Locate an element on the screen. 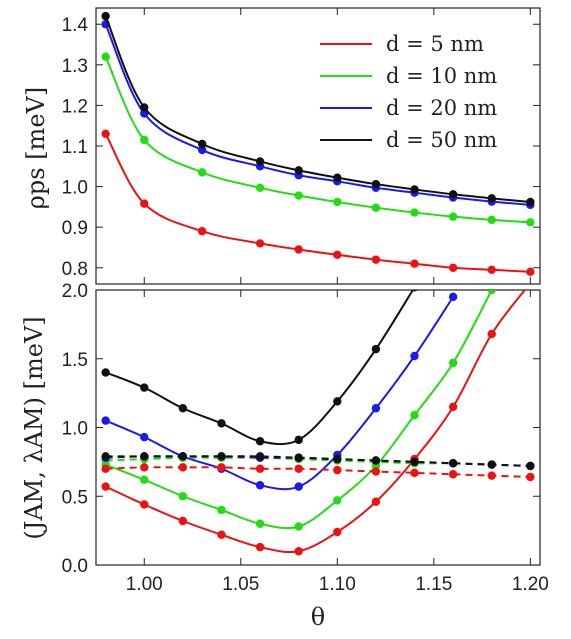 This screenshot has height=639, width=571. top-y-tick-label: 1.1 is located at coordinates (75, 147).